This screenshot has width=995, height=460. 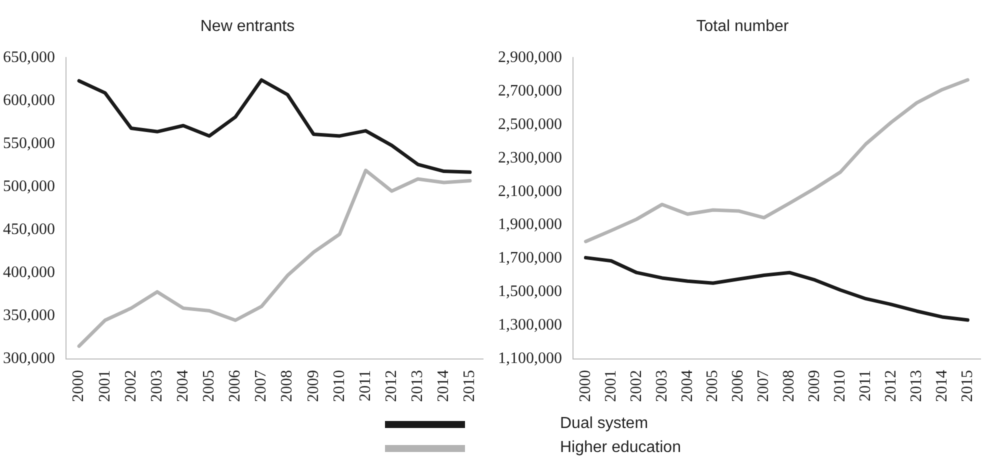 I want to click on text: Higher education, so click(x=620, y=448).